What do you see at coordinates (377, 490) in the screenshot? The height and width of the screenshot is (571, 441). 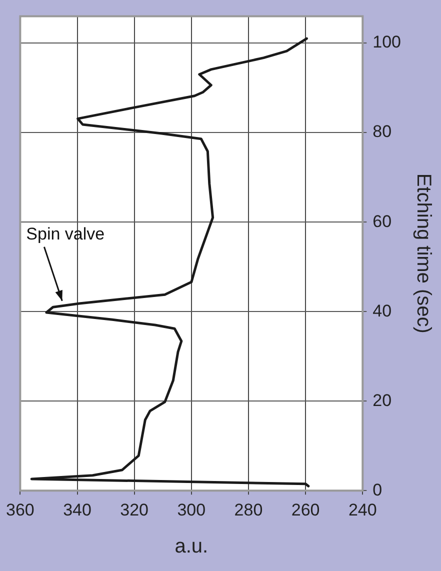 I see `y-tick-label: 0` at bounding box center [377, 490].